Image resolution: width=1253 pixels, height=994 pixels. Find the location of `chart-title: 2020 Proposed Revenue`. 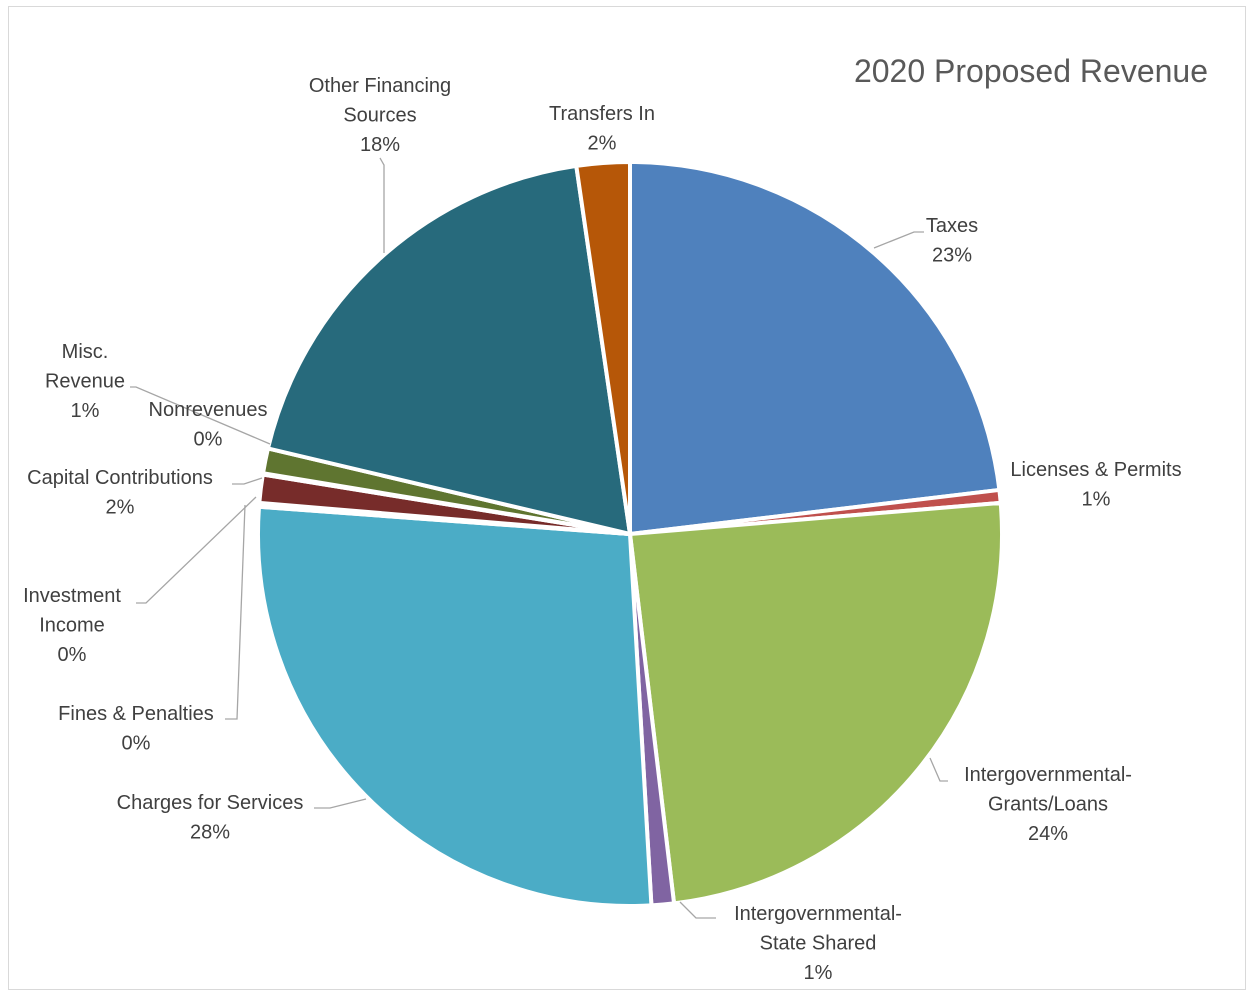

chart-title: 2020 Proposed Revenue is located at coordinates (1031, 71).